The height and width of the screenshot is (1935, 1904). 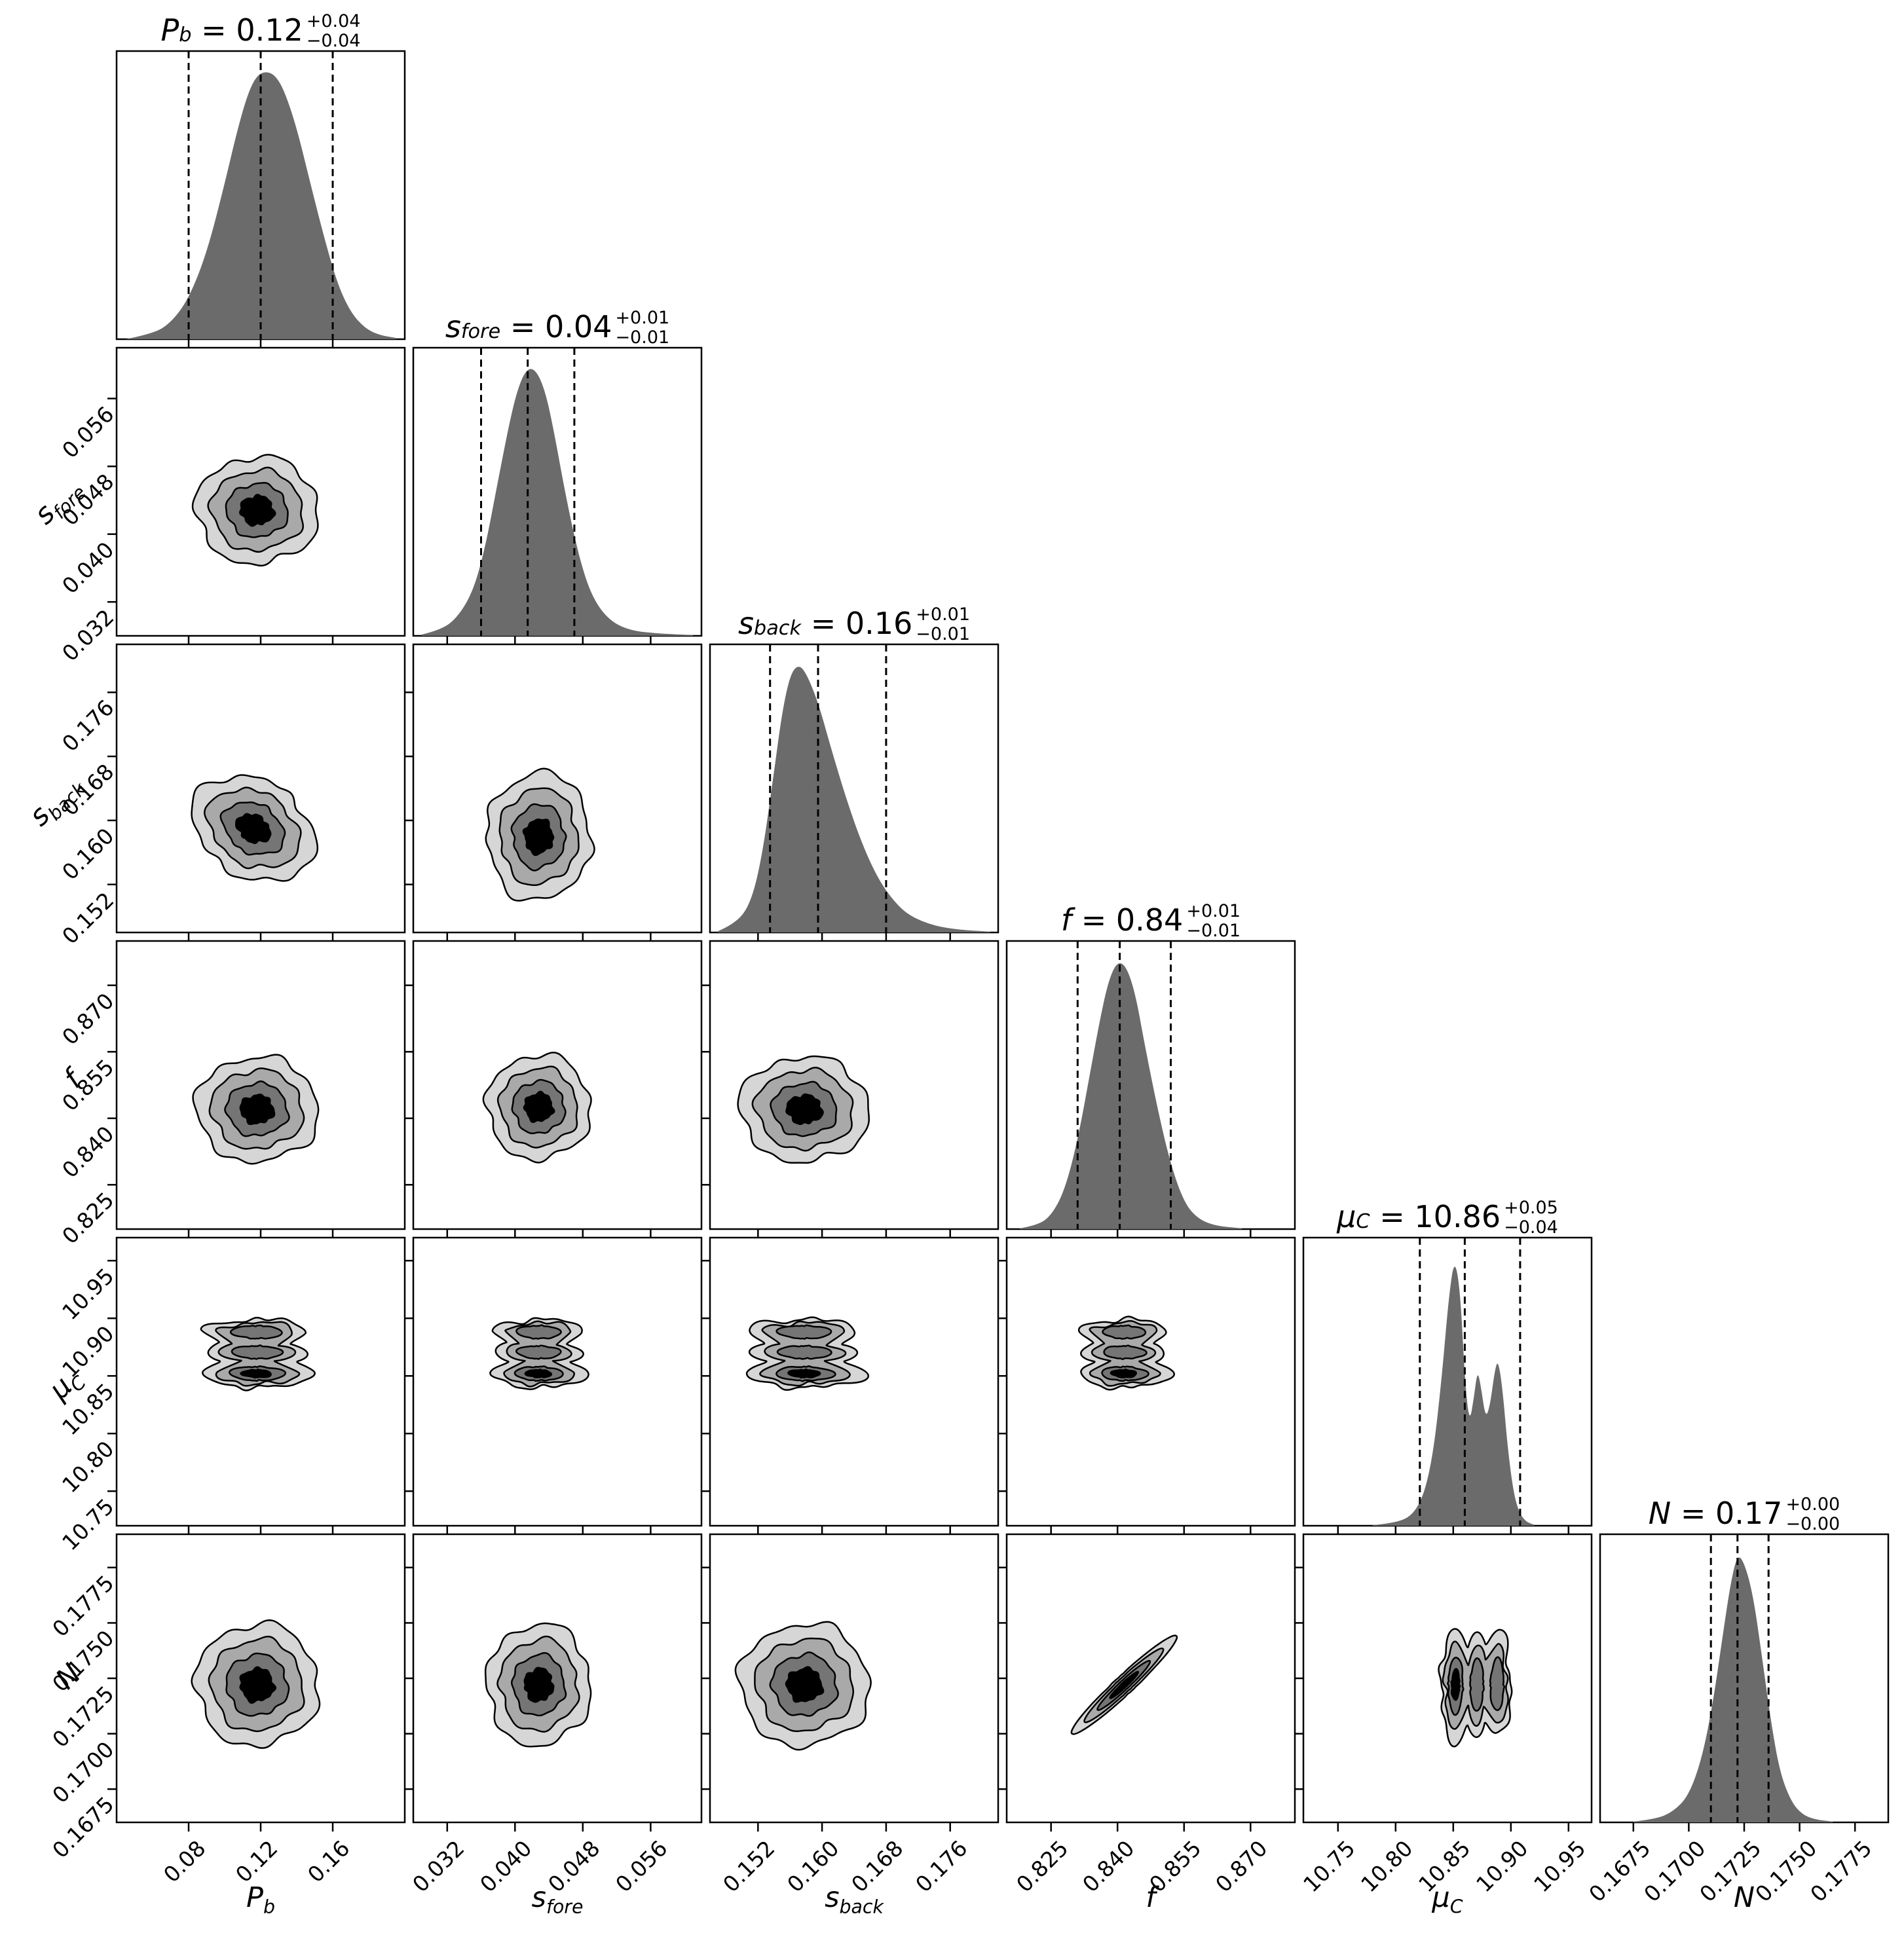 I want to click on diagonal-panel-f, so click(x=1150, y=1089).